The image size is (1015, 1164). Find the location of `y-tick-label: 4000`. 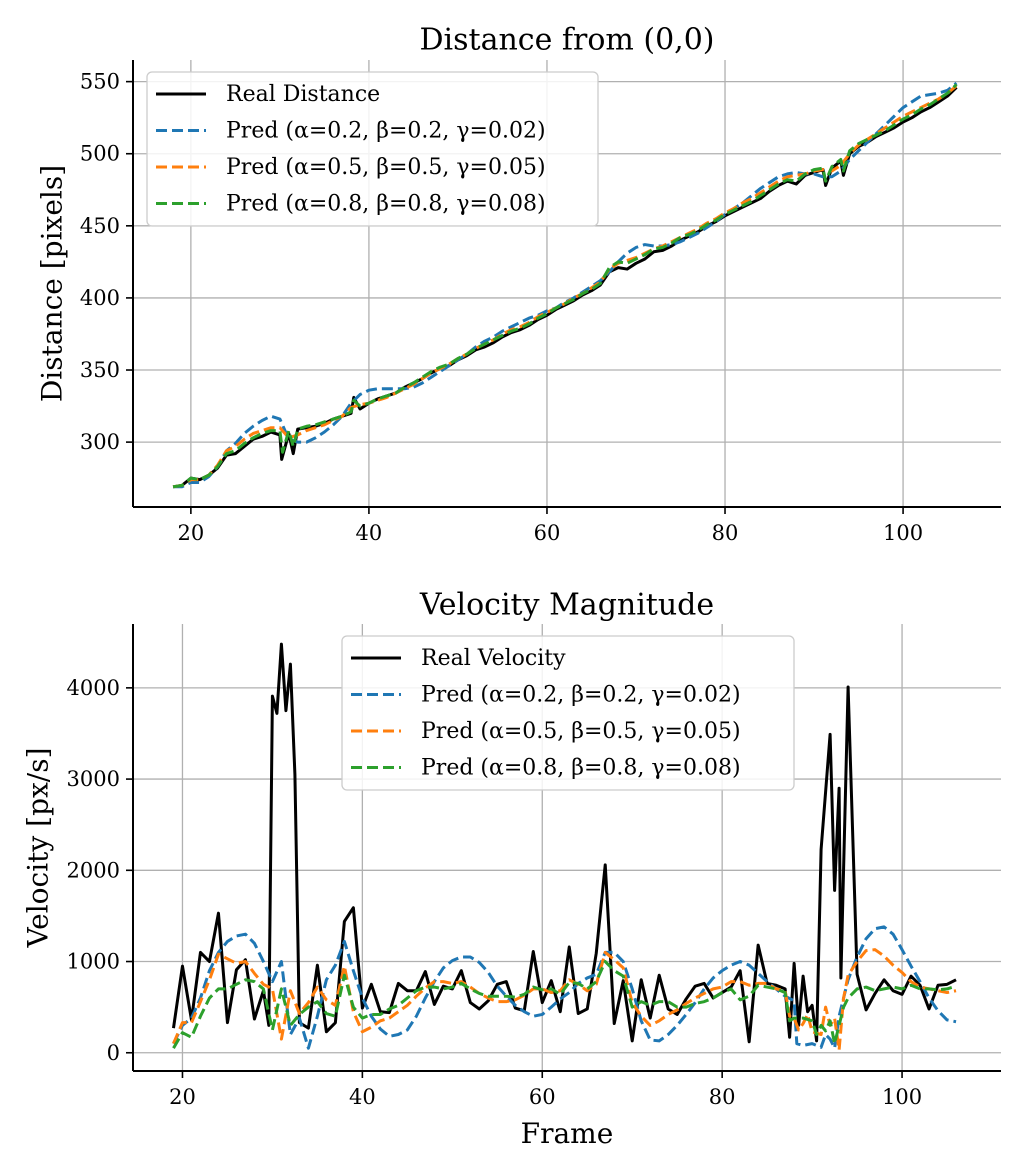

y-tick-label: 4000 is located at coordinates (93, 688).